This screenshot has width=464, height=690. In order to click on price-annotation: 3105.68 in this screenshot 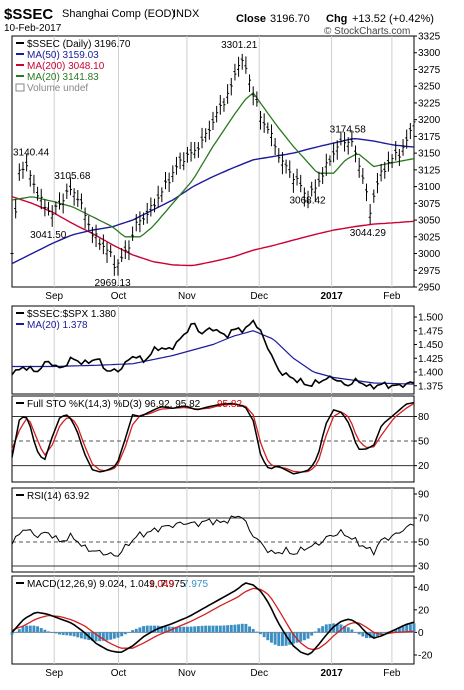, I will do `click(72, 176)`.